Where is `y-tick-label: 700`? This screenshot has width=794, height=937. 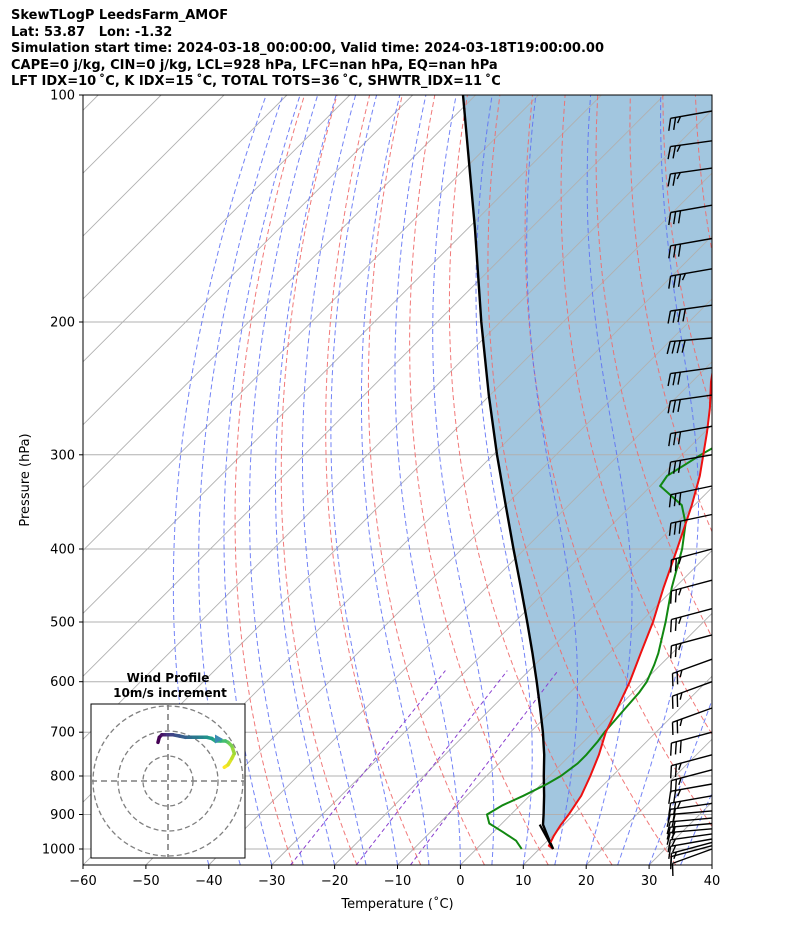 y-tick-label: 700 is located at coordinates (62, 733).